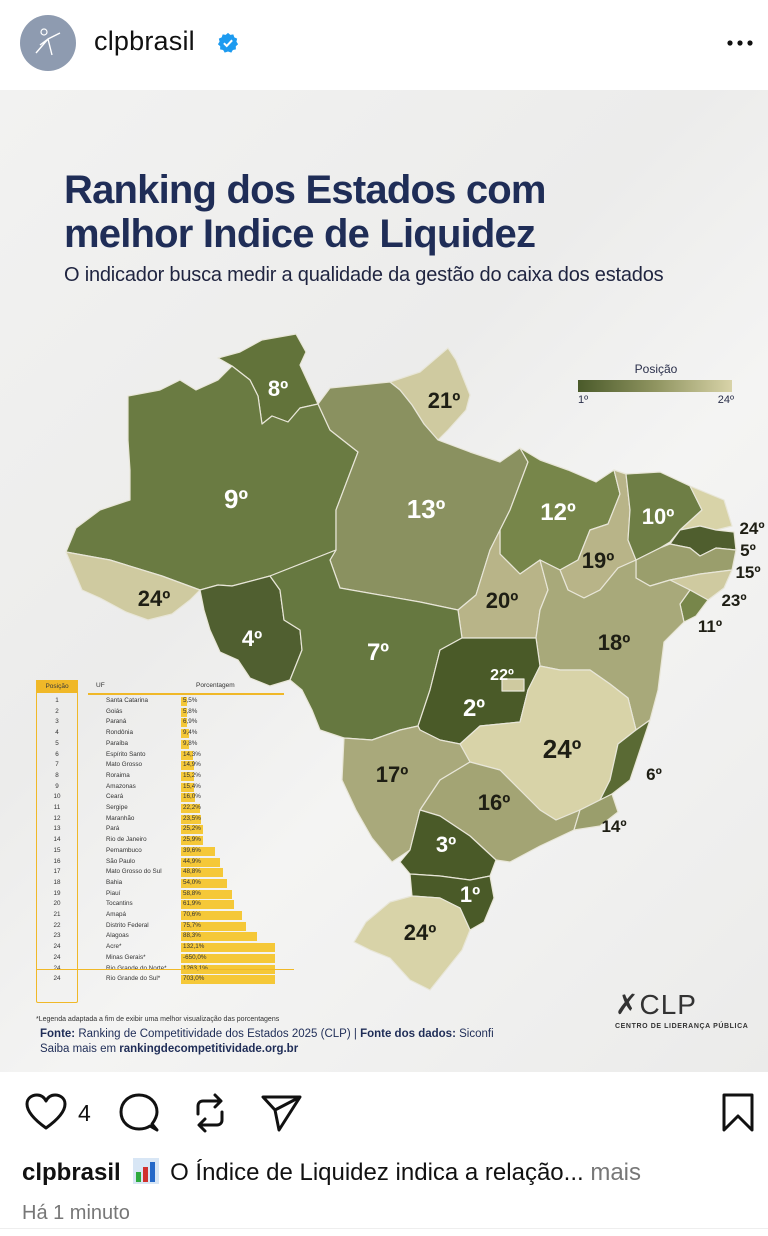 This screenshot has width=768, height=1236. I want to click on row-percent: 88,3%, so click(192, 936).